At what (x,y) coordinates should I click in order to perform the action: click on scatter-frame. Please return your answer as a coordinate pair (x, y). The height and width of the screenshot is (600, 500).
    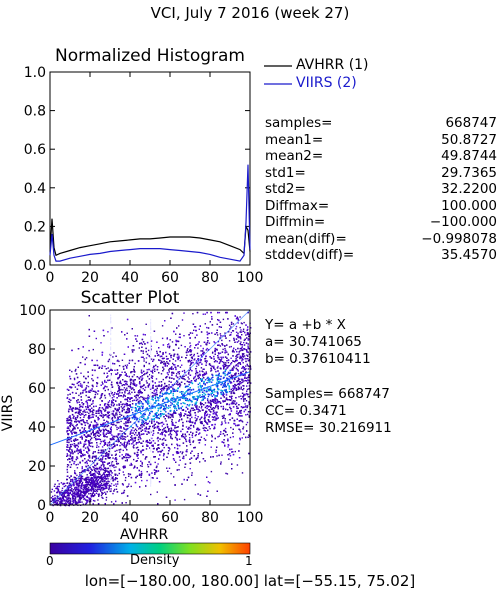
    Looking at the image, I should click on (150, 407).